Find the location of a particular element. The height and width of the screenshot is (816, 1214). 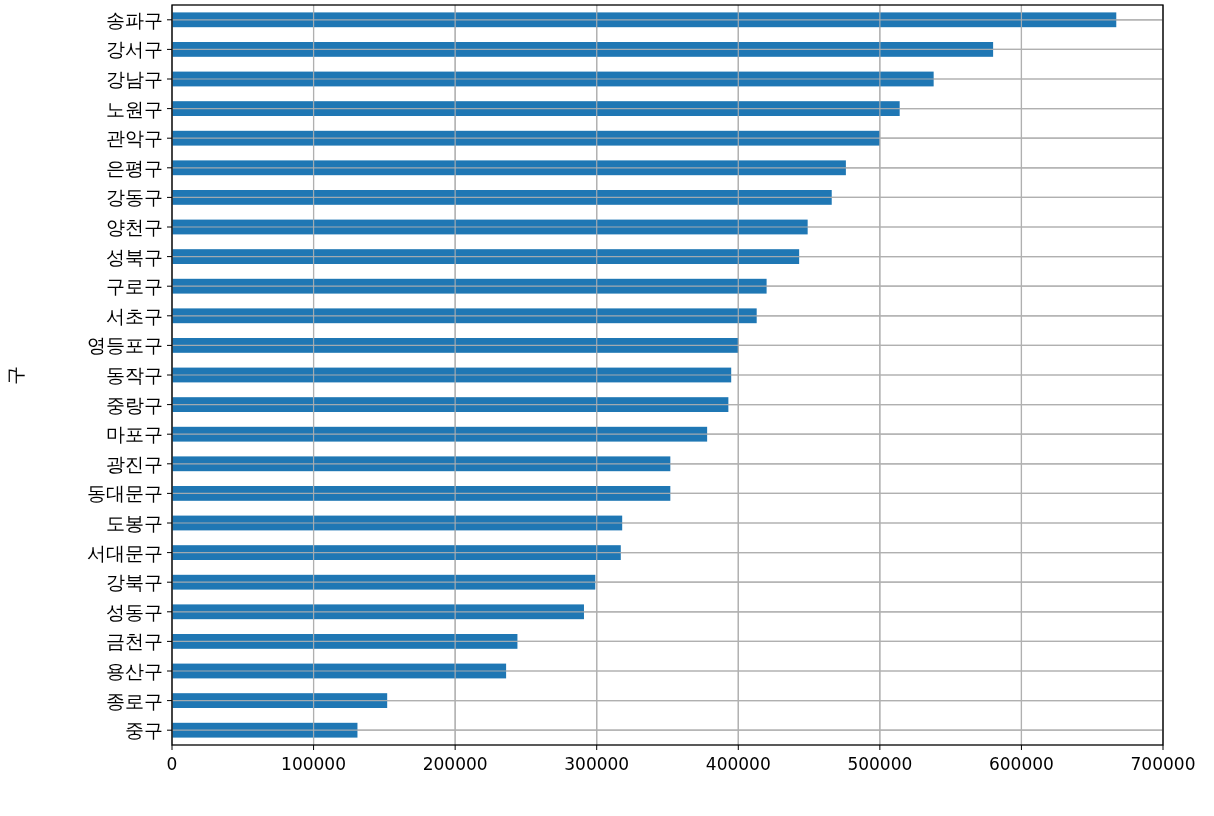

y-axis-title: 구 is located at coordinates (15, 375).